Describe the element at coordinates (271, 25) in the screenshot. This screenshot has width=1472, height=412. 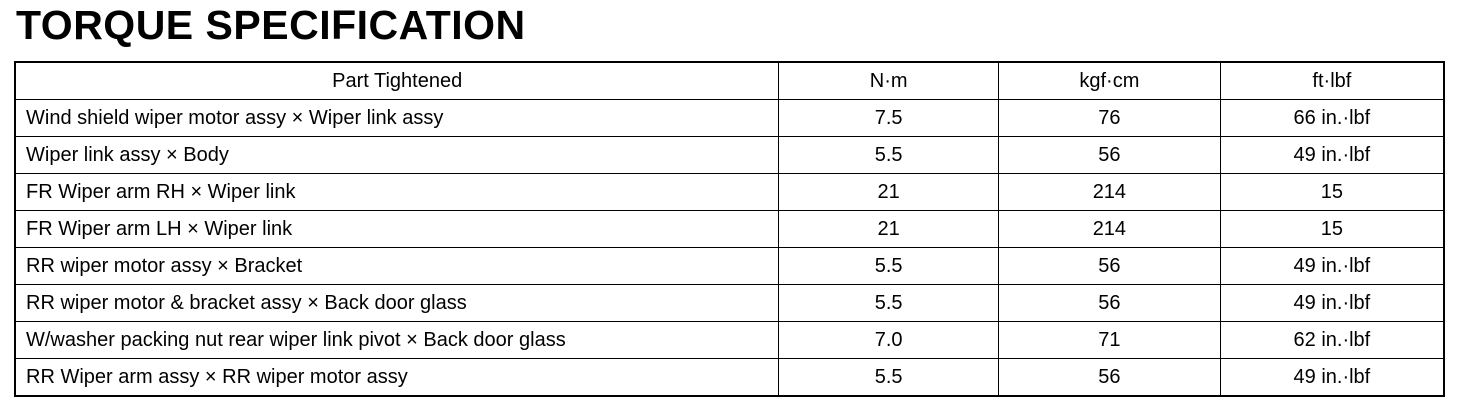
I see `page-title: TORQUE SPECIFICATION` at that location.